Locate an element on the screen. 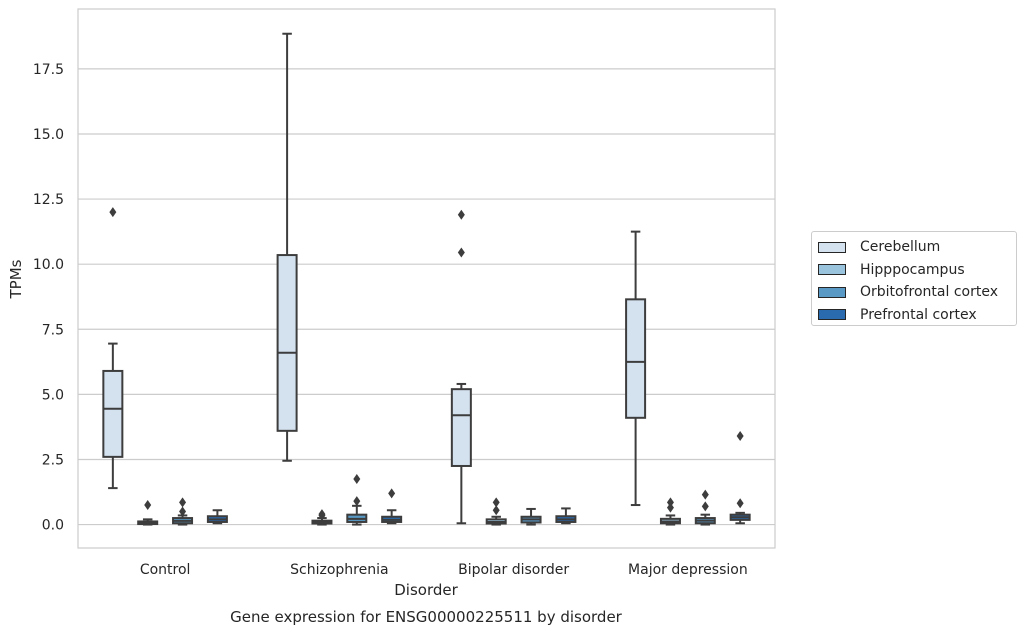  y-tick-label: 0.0 is located at coordinates (53, 526).